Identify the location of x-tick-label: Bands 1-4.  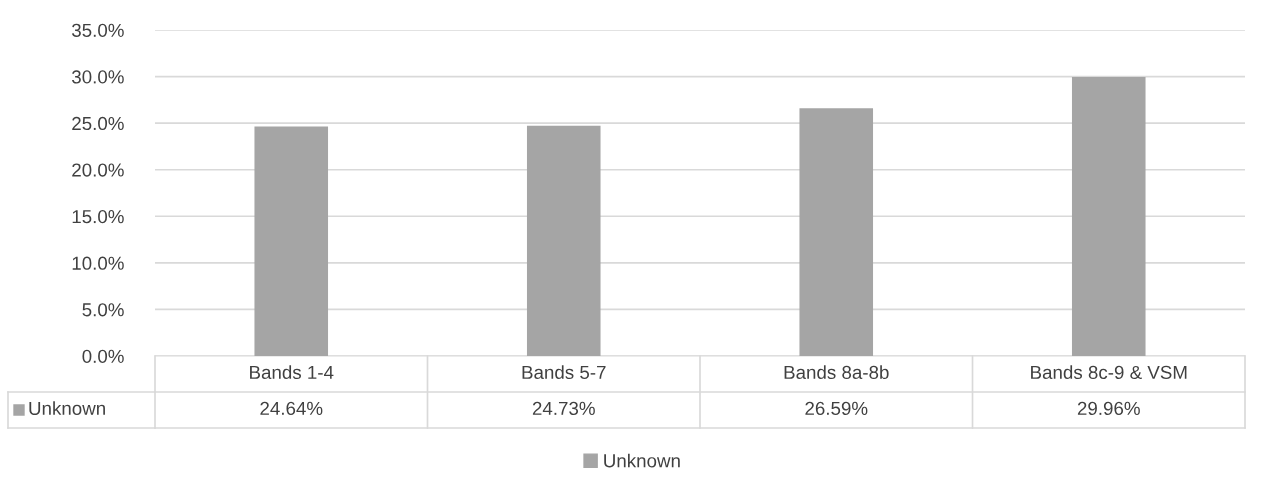
(292, 372).